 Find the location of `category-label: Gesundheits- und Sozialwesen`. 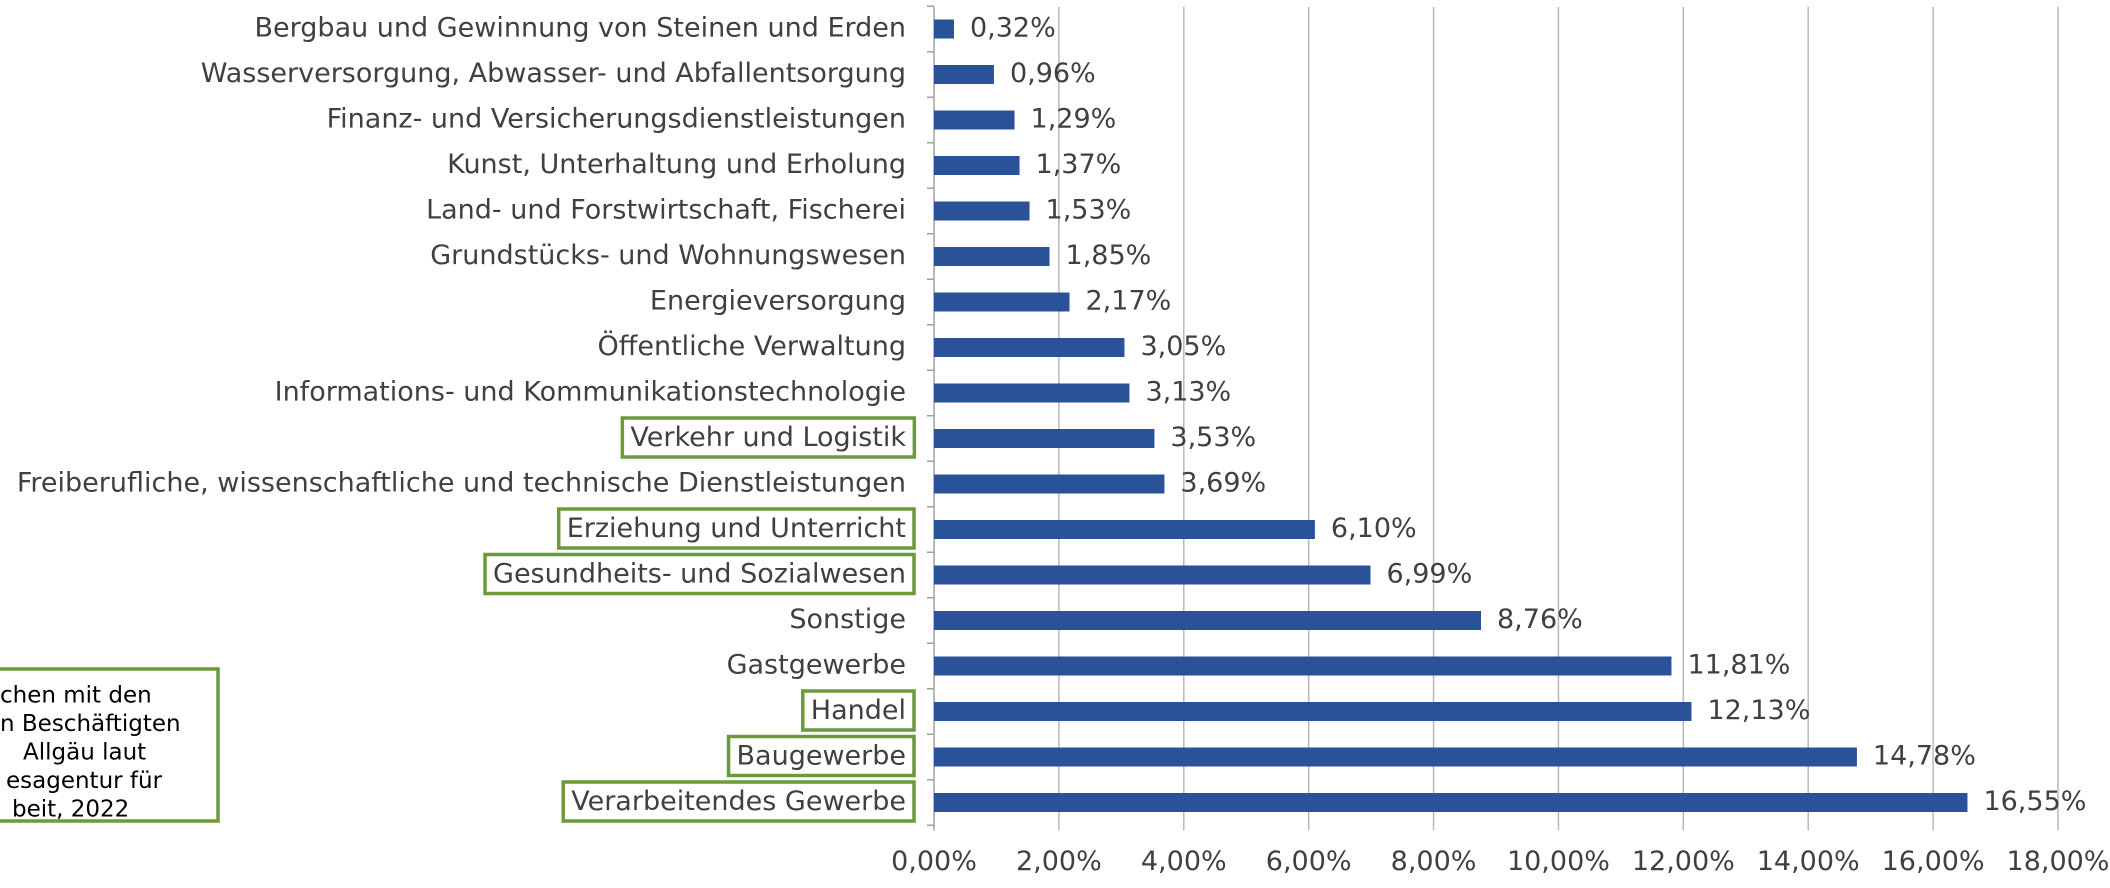

category-label: Gesundheits- und Sozialwesen is located at coordinates (699, 574).